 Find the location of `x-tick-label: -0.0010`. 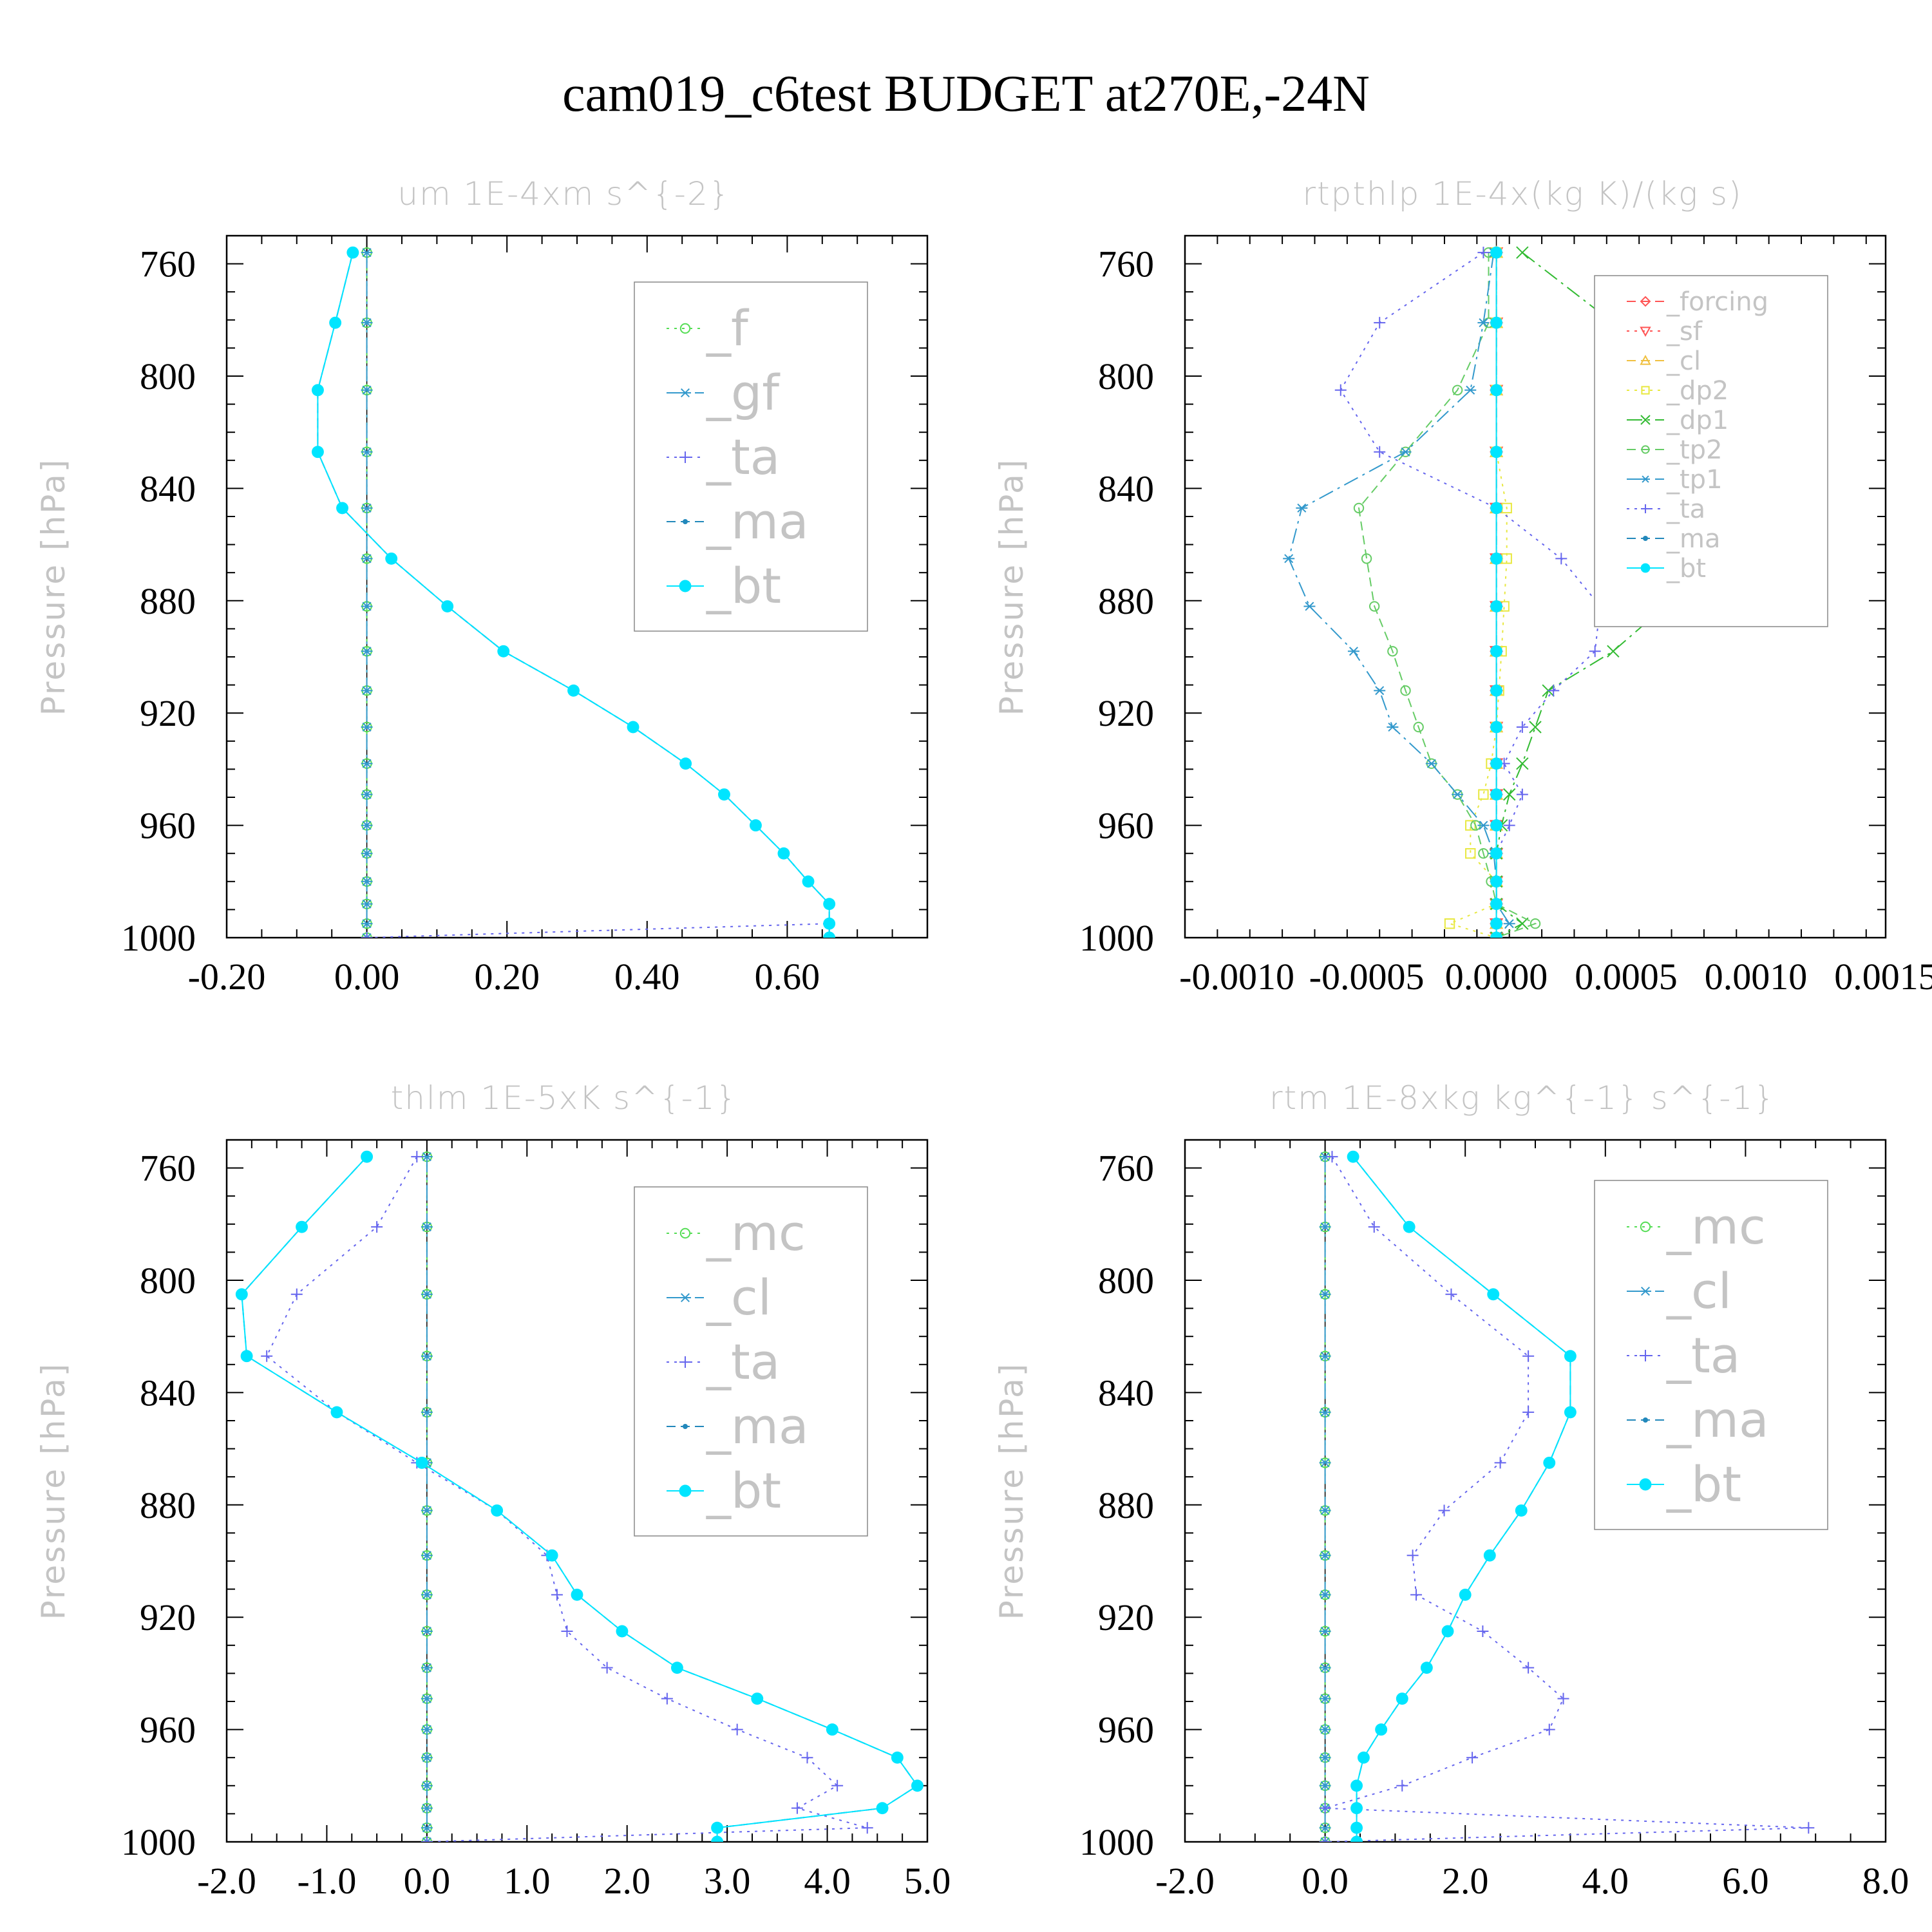

x-tick-label: -0.0010 is located at coordinates (1236, 977).